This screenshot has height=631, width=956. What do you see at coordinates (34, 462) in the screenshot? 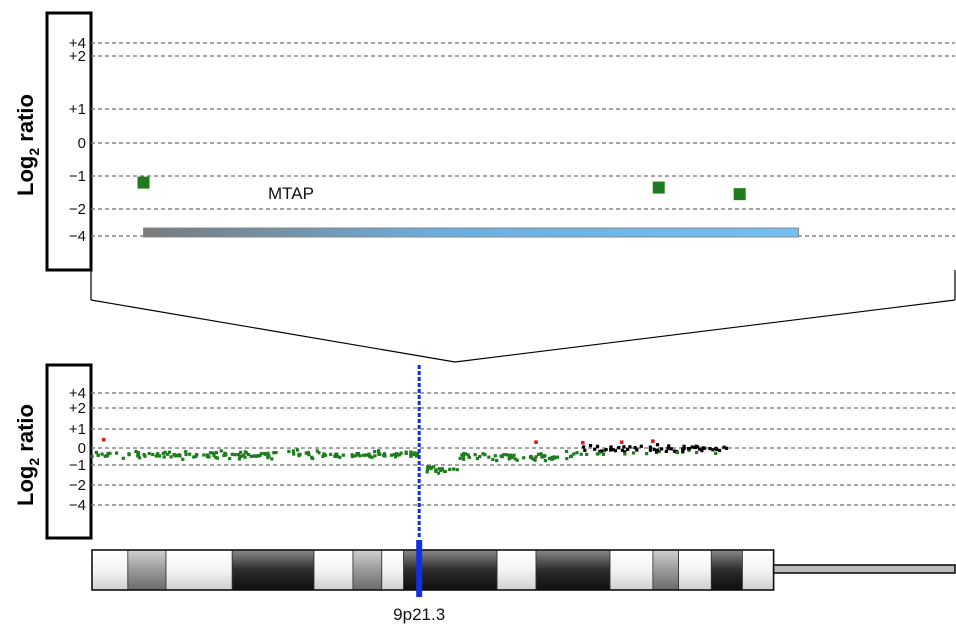
I see `chromosome-ylabel-sub: 2` at bounding box center [34, 462].